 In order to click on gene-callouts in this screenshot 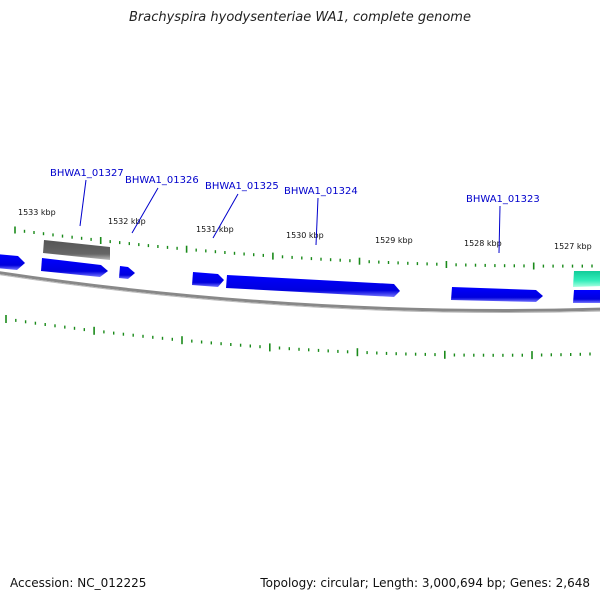, I will do `click(290, 216)`.